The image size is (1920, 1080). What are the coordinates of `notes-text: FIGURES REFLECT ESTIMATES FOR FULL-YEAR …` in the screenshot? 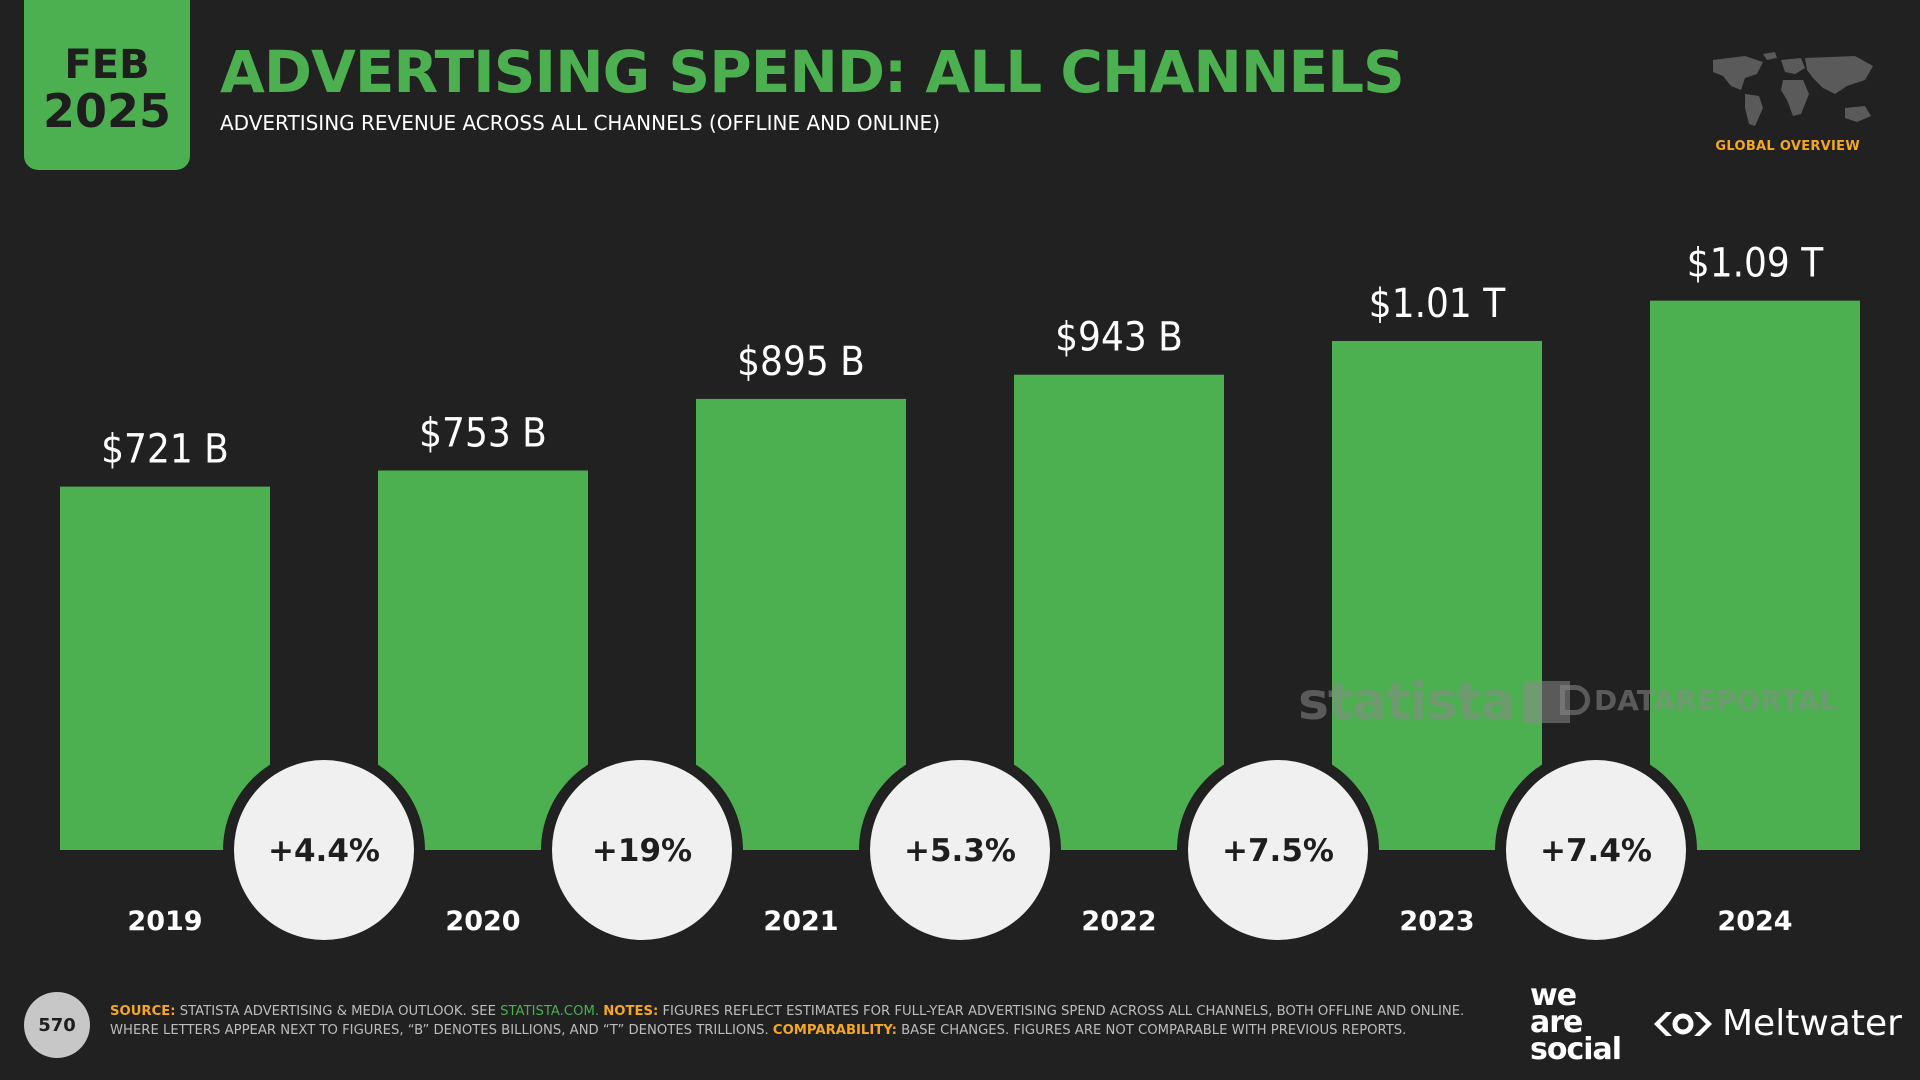 It's located at (787, 1021).